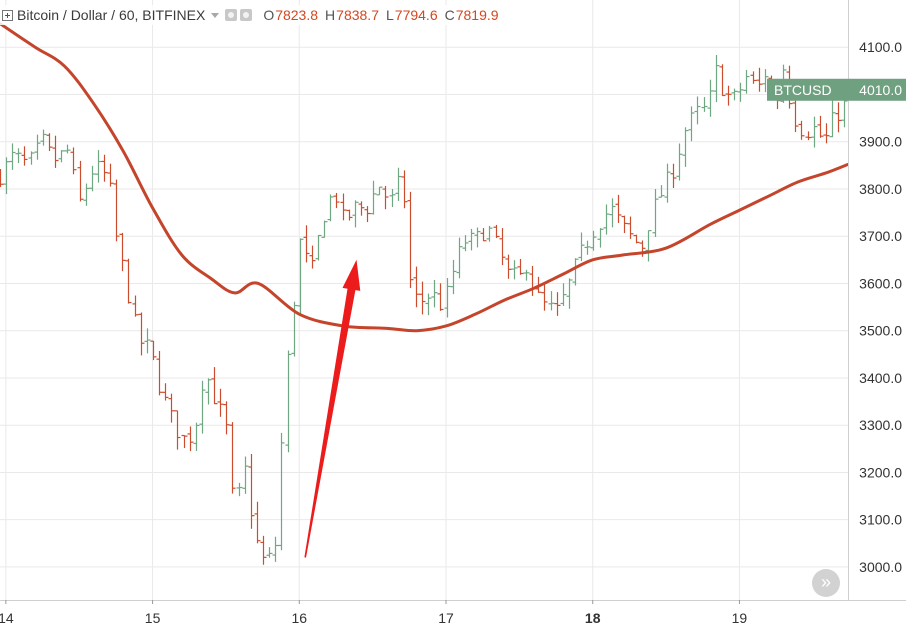 Image resolution: width=906 pixels, height=627 pixels. I want to click on symbol-name: Bitcoin / Dollar, so click(62, 15).